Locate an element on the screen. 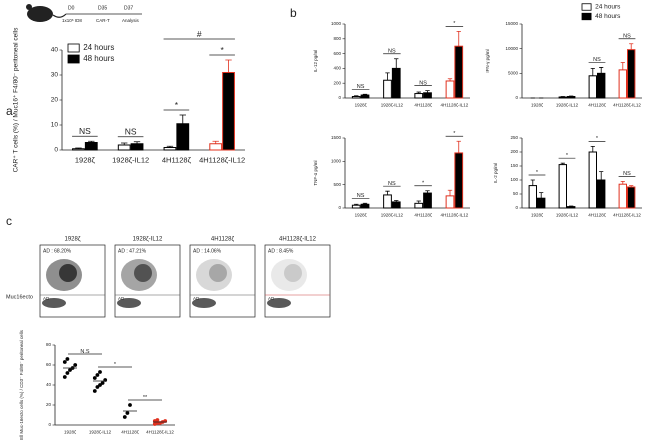  y-tick-label: 150 is located at coordinates (514, 165).